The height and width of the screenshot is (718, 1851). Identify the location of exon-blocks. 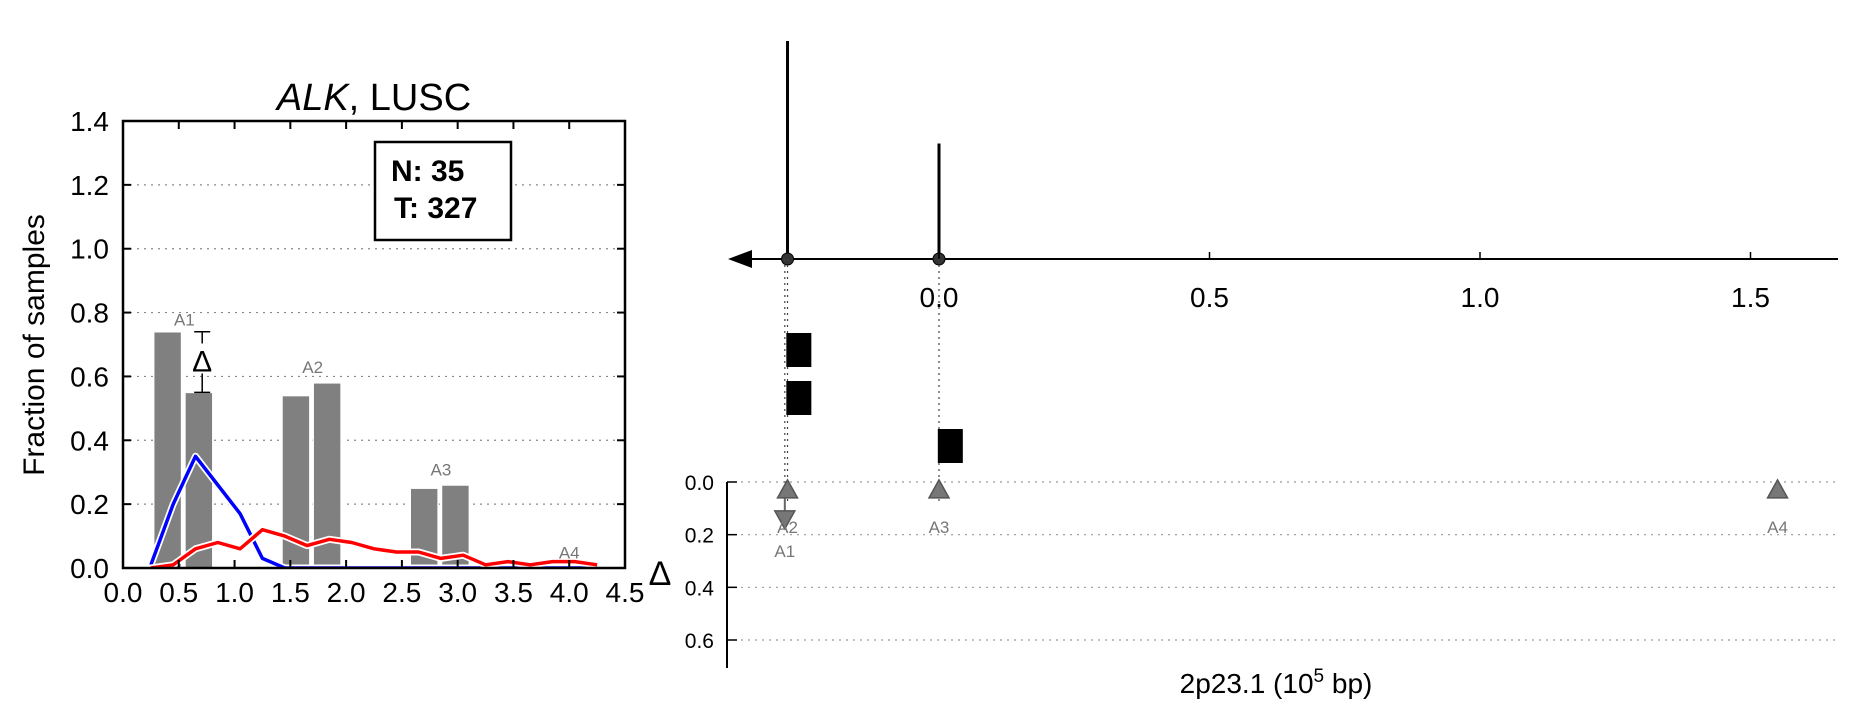
(874, 398).